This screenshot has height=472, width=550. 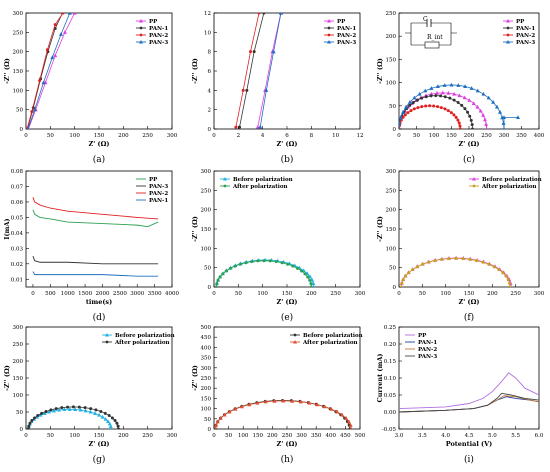 What do you see at coordinates (469, 391) in the screenshot?
I see `series-pp` at bounding box center [469, 391].